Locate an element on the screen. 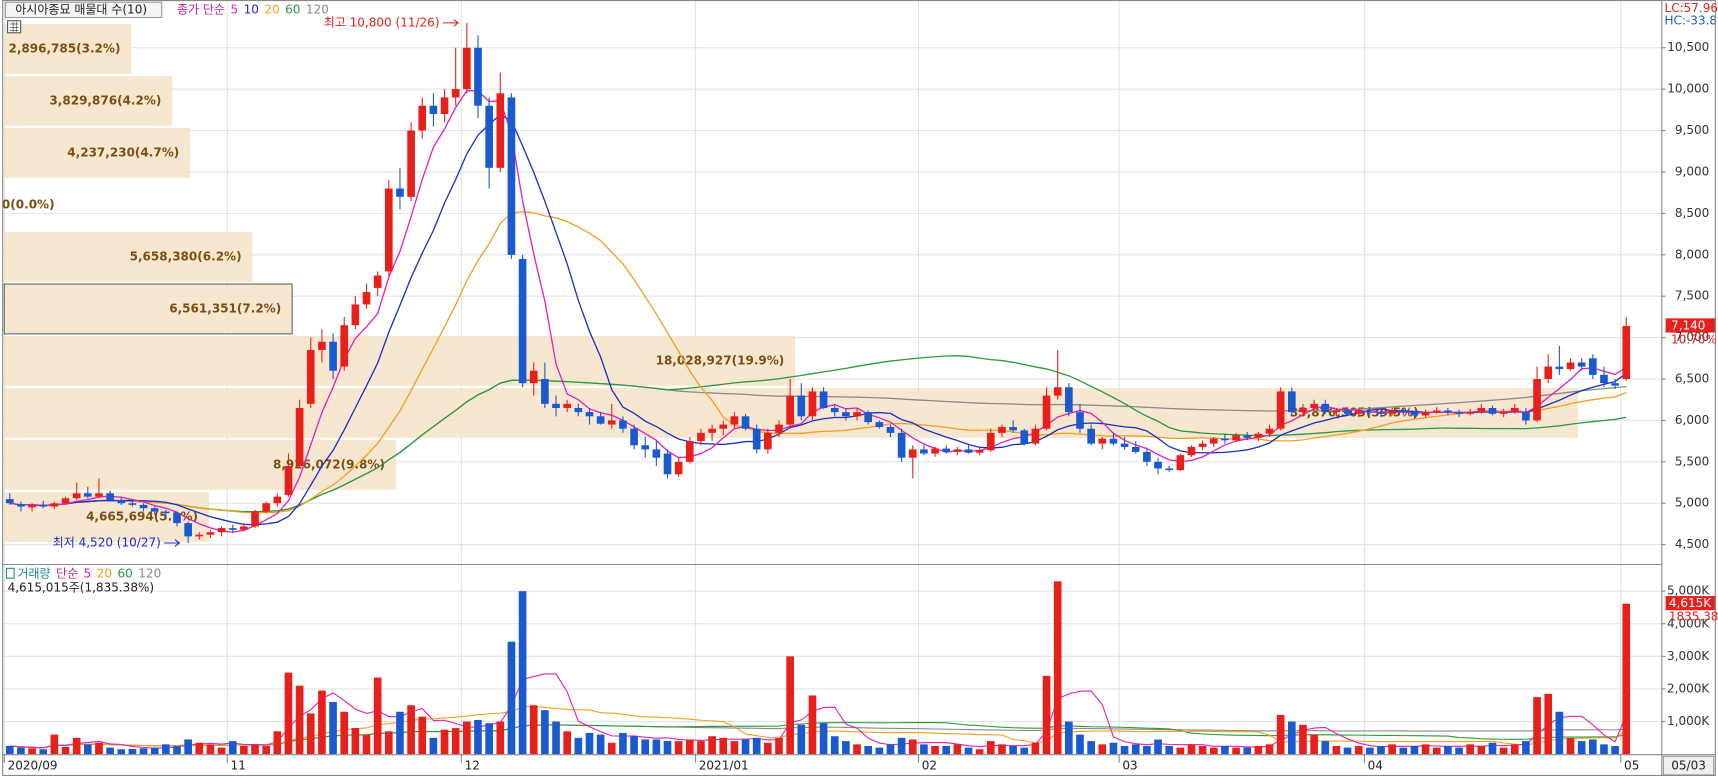 The width and height of the screenshot is (1718, 776). profile-label: 3,829,876(4.2%) is located at coordinates (105, 100).